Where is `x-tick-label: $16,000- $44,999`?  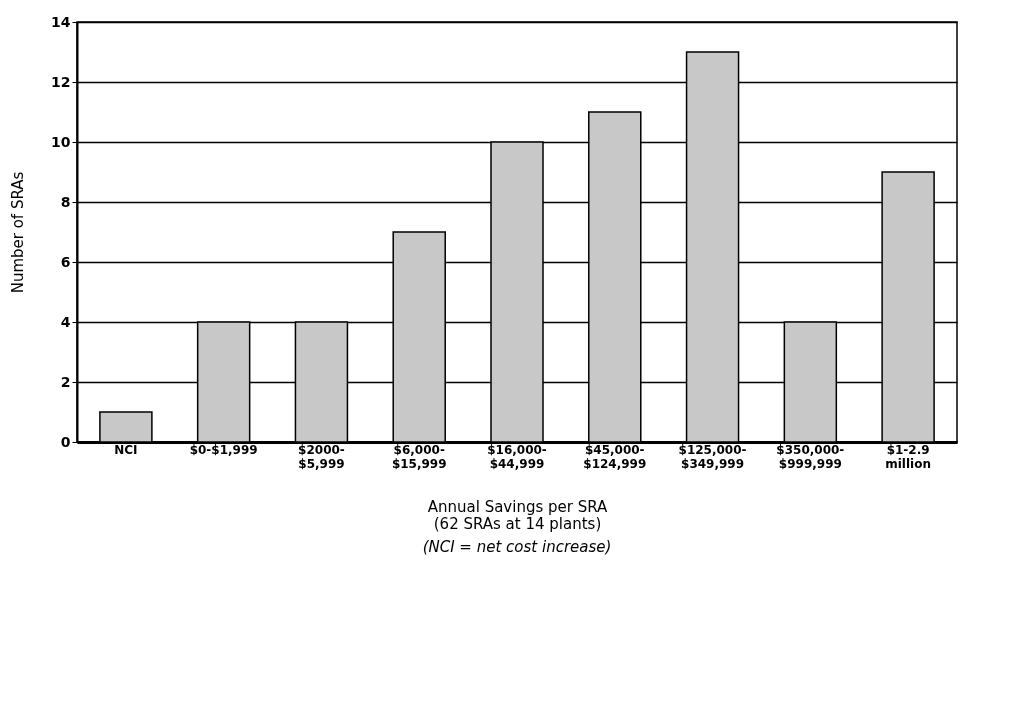 x-tick-label: $16,000- $44,999 is located at coordinates (517, 456).